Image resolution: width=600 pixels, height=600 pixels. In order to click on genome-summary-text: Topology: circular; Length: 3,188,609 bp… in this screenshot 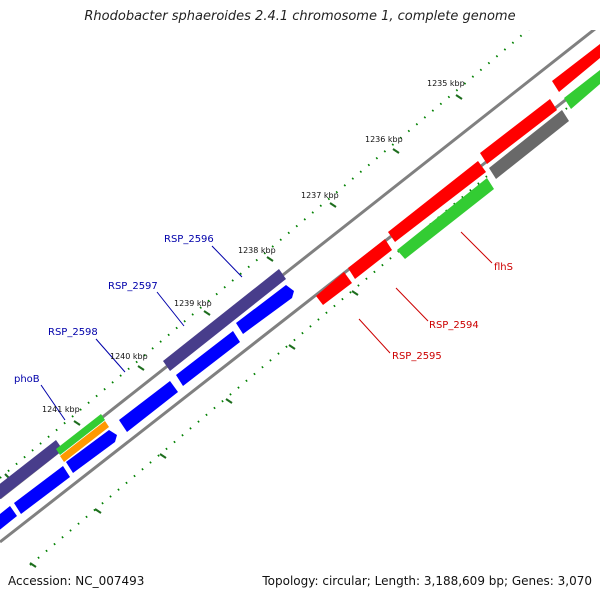, I will do `click(427, 581)`.